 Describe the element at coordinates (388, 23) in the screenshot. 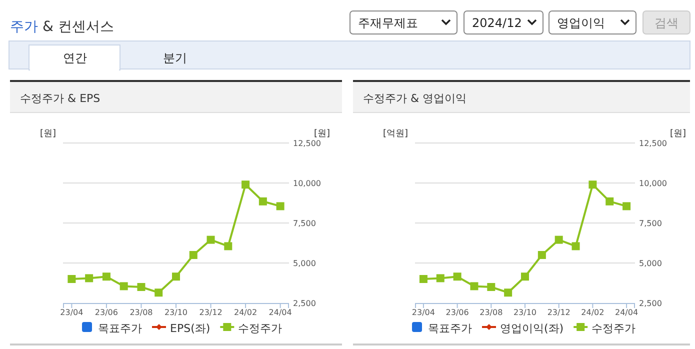

I see `text: 주재무제표` at that location.